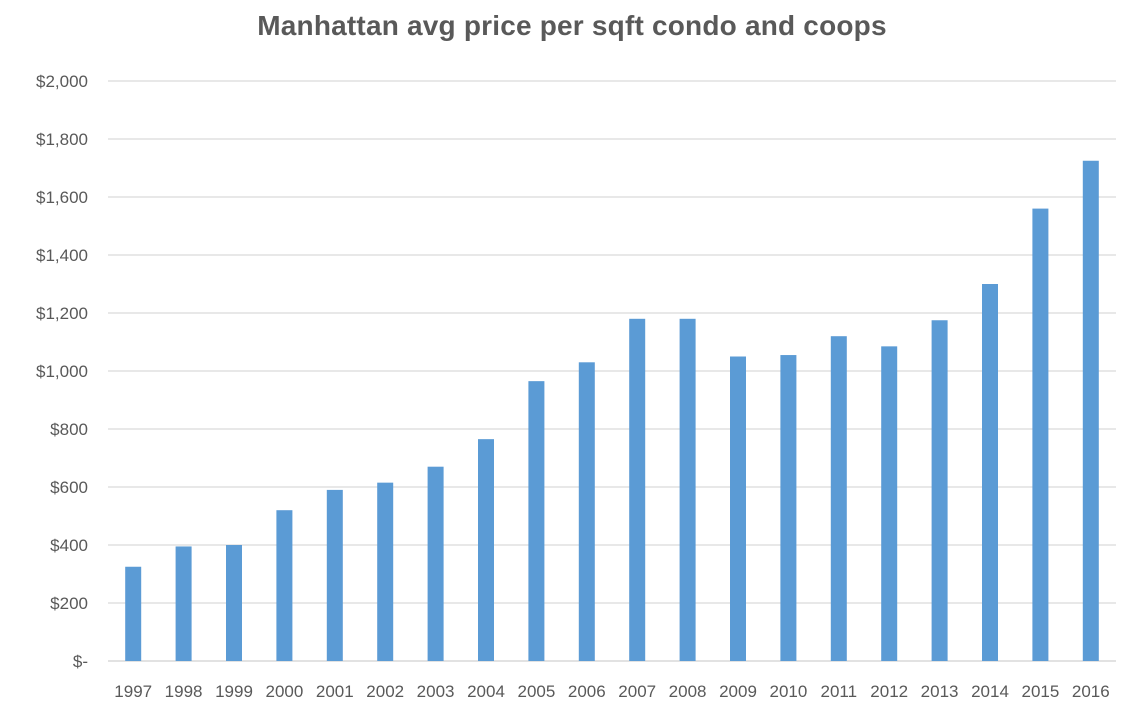 This screenshot has height=716, width=1144. What do you see at coordinates (486, 550) in the screenshot?
I see `bar-2004` at bounding box center [486, 550].